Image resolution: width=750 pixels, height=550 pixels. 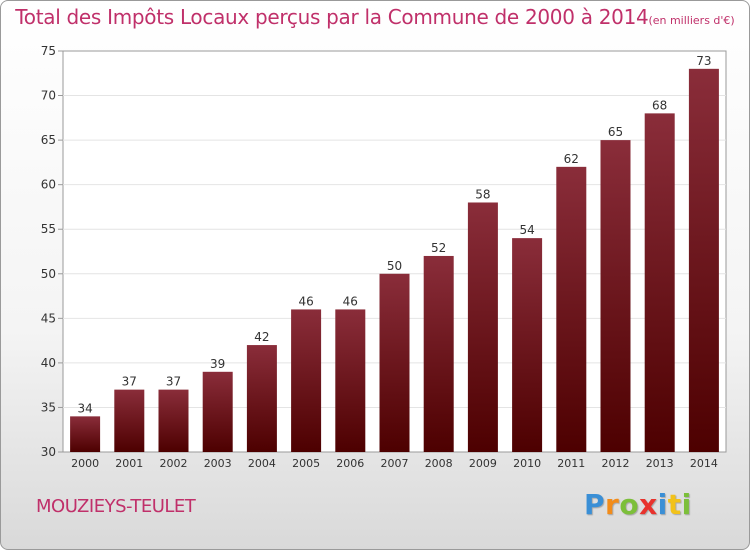 I want to click on x-tick-label: 2007, so click(x=395, y=463).